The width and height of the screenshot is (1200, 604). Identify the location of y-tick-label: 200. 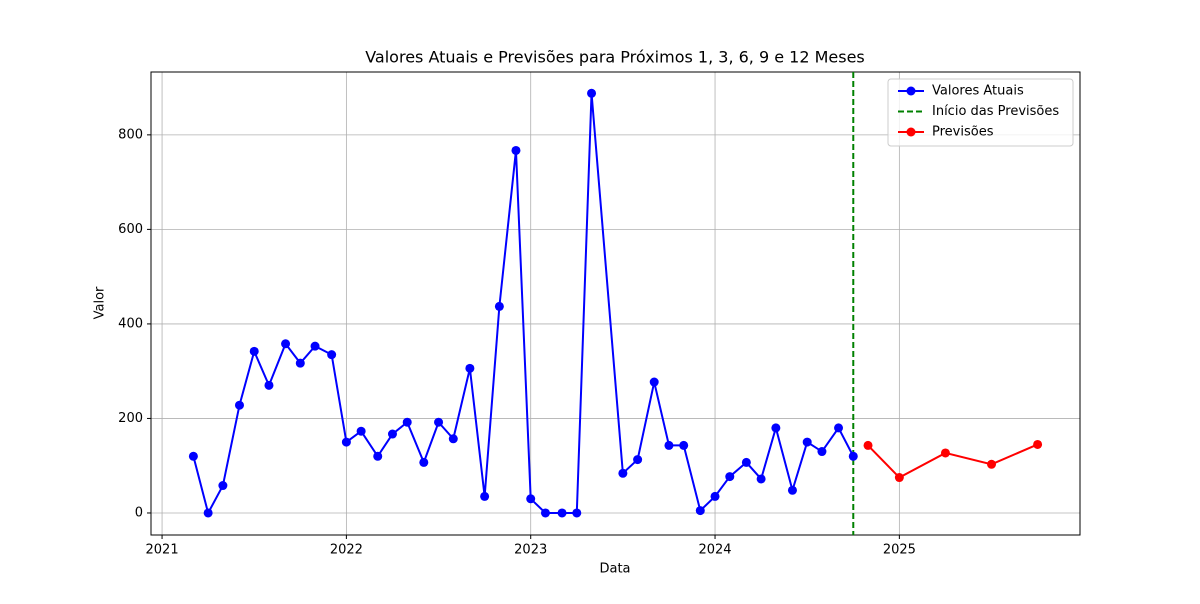
(130, 418).